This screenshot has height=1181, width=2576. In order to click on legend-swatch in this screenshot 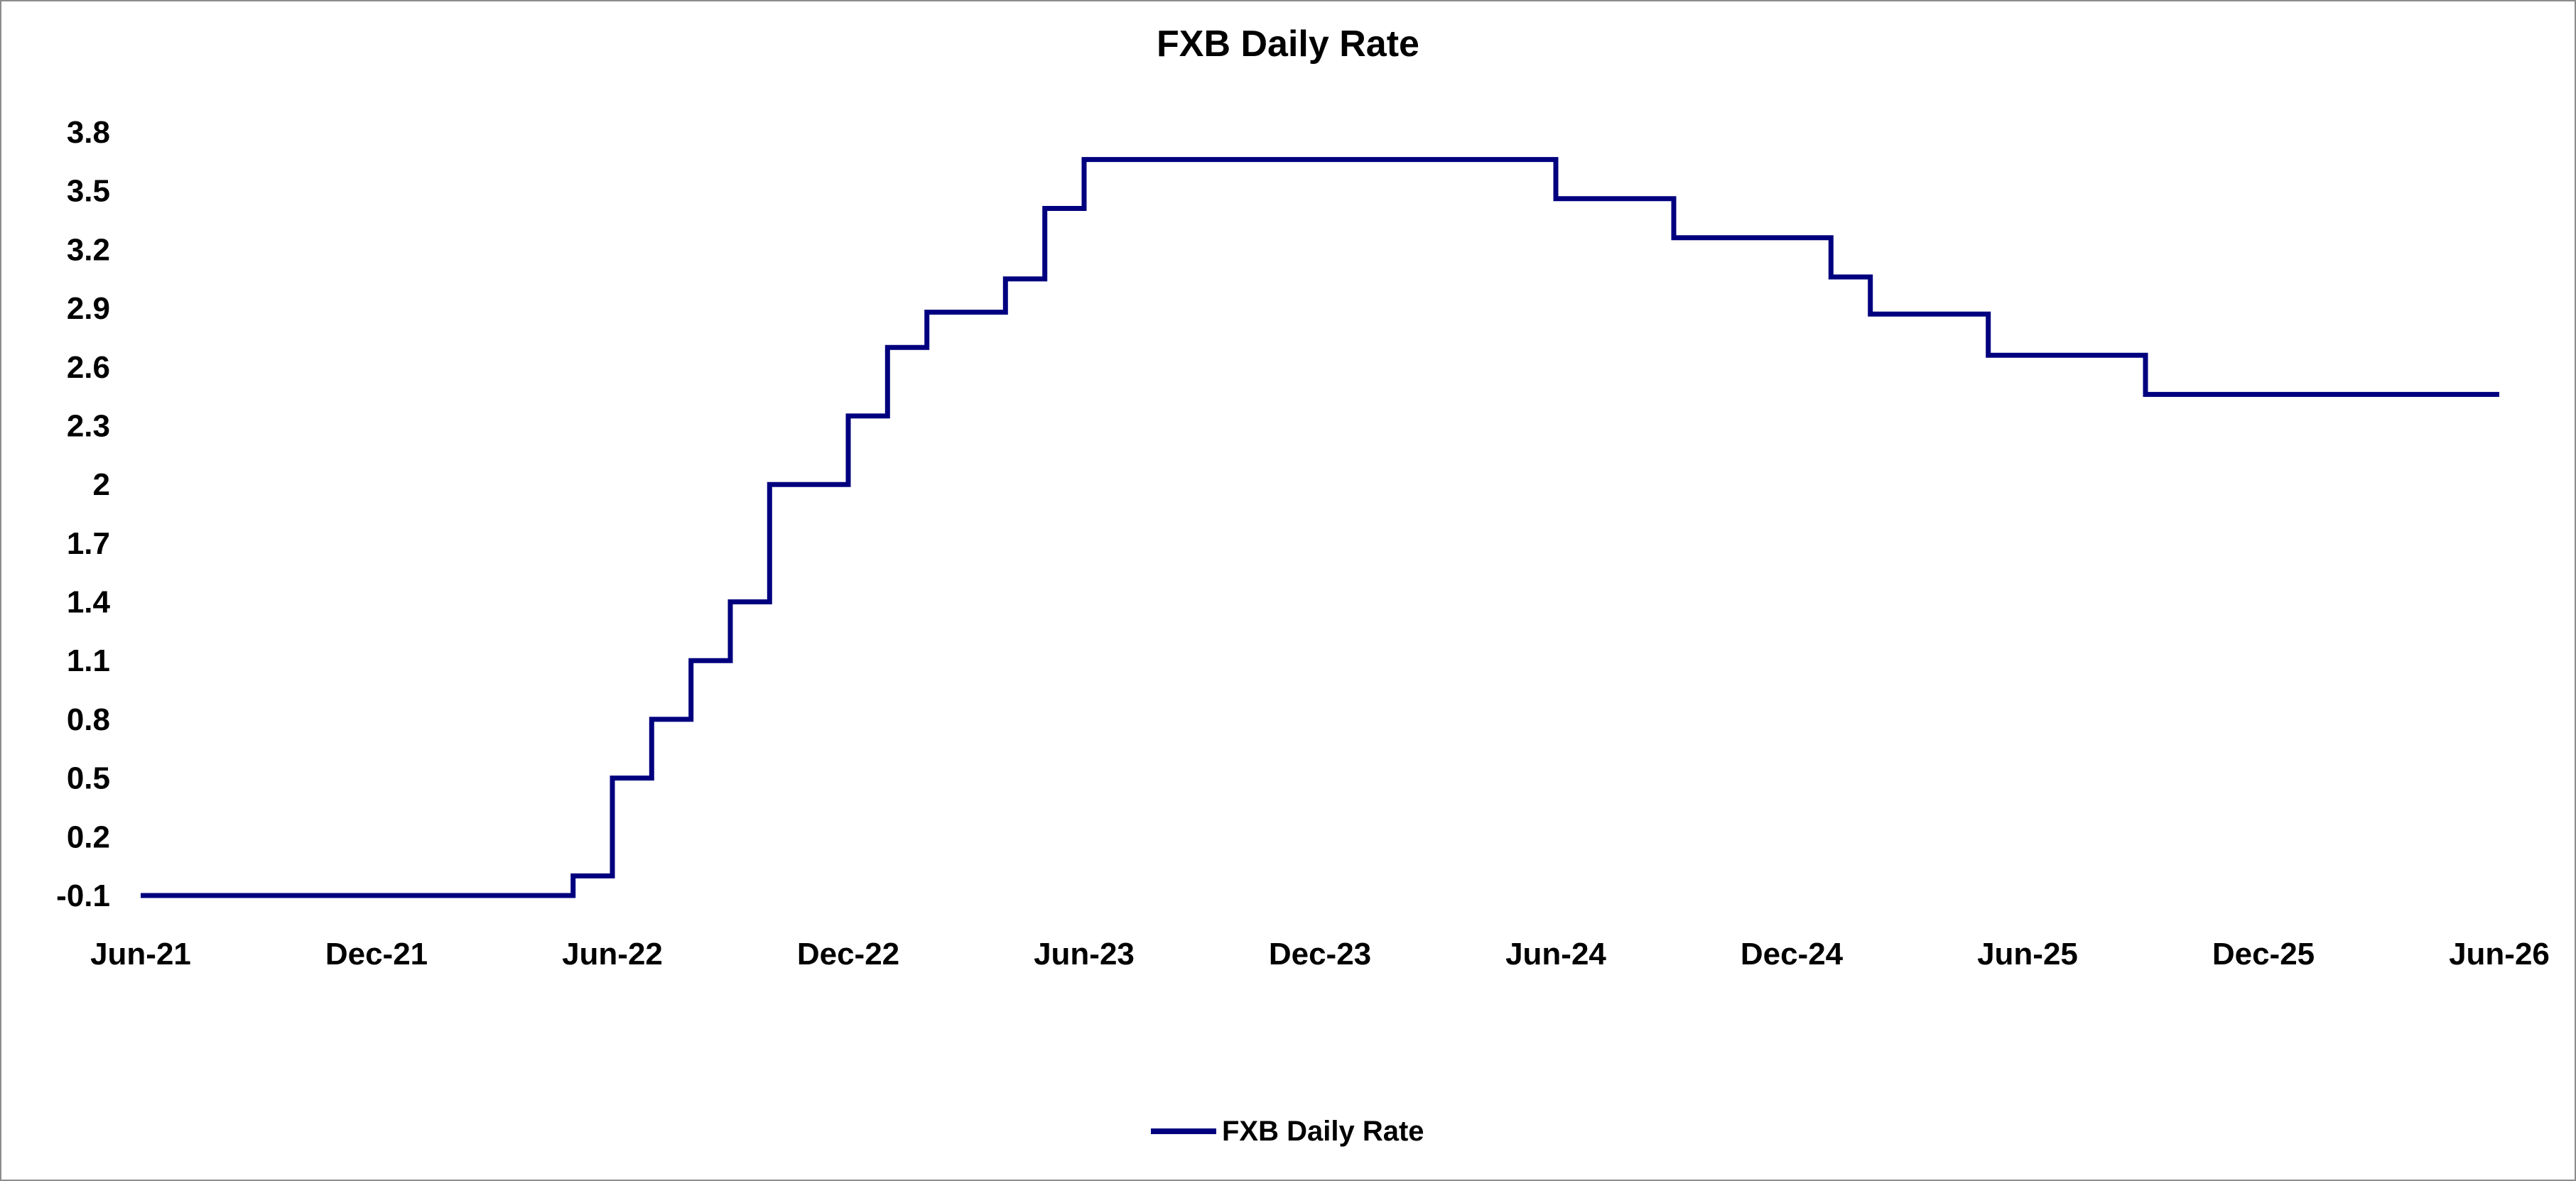, I will do `click(1183, 1131)`.